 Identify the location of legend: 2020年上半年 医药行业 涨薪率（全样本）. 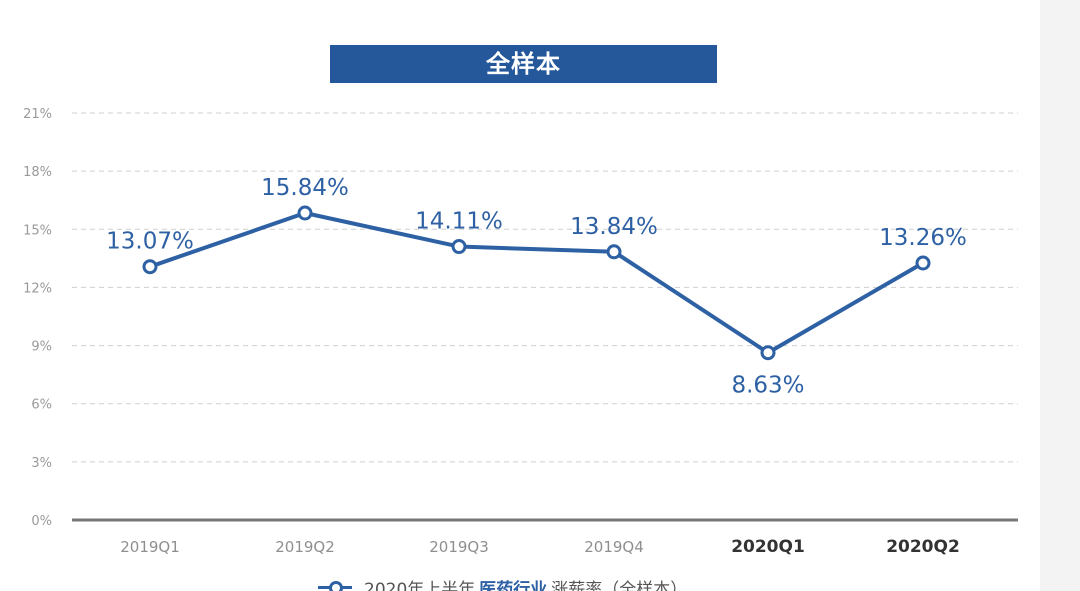
(502, 581).